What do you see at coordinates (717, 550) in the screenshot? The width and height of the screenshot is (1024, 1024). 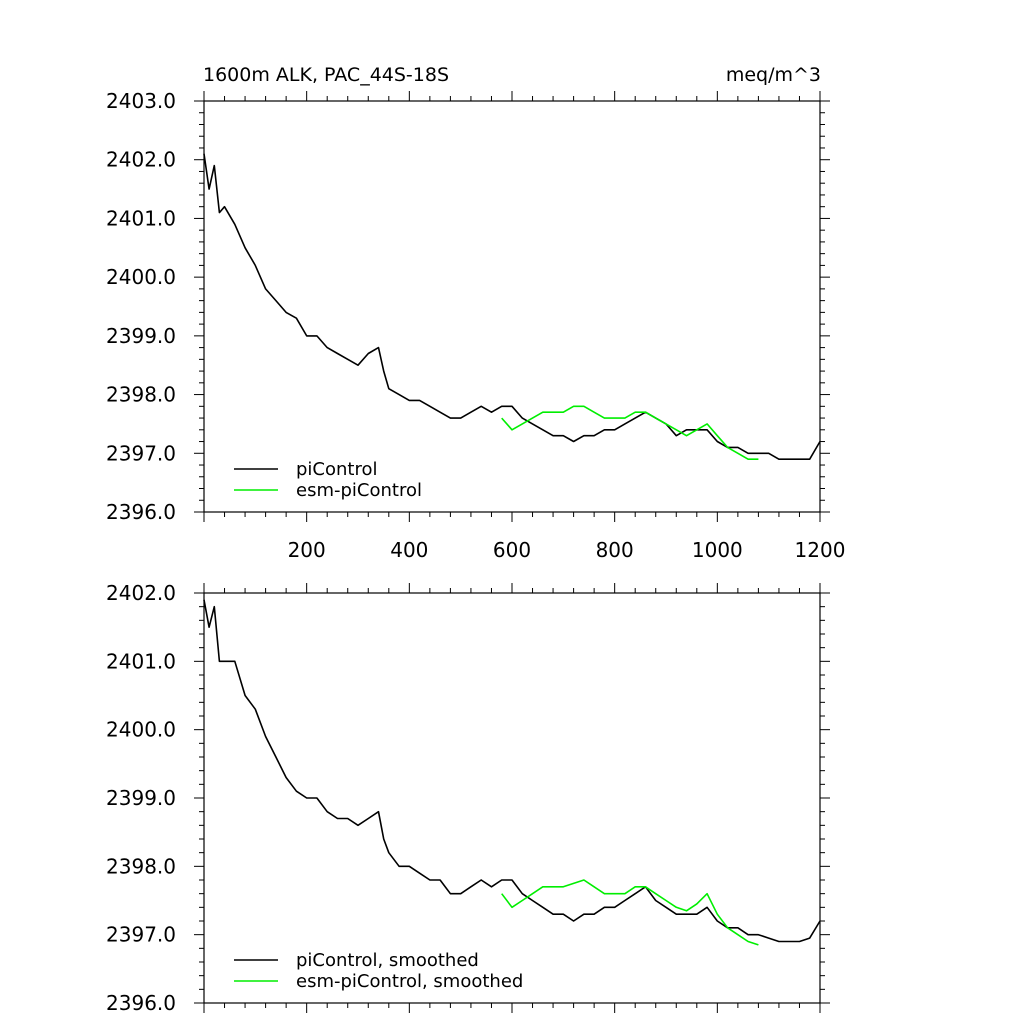 I see `x-tick-label: 1000` at bounding box center [717, 550].